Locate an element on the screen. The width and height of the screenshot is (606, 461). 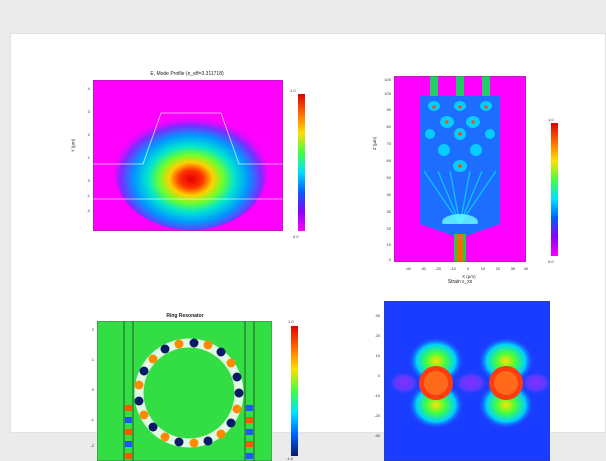
xtick: 30 is located at coordinates (513, 268).